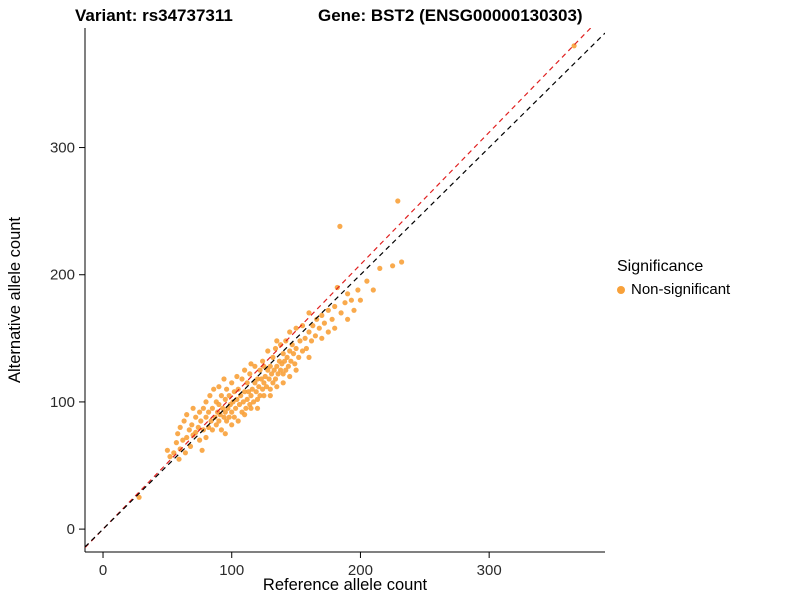 The width and height of the screenshot is (800, 600). I want to click on x-tick-label: 200, so click(360, 570).